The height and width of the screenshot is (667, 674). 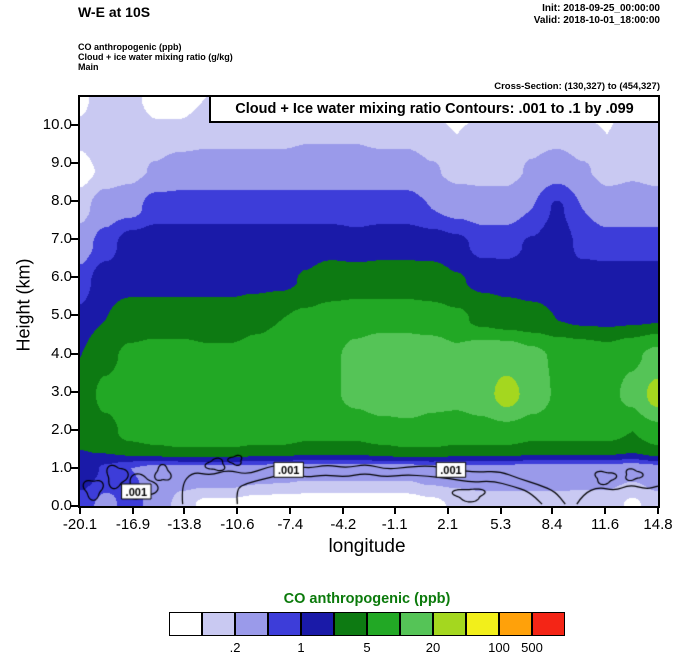 What do you see at coordinates (301, 647) in the screenshot?
I see `colorbar-tick-label: 1` at bounding box center [301, 647].